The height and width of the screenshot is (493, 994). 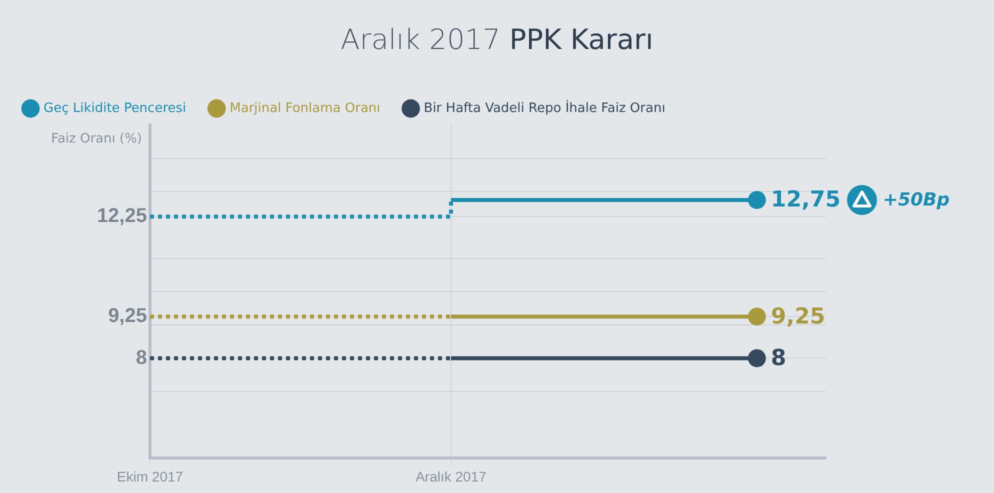 I want to click on y-tick-label: 8, so click(x=141, y=357).